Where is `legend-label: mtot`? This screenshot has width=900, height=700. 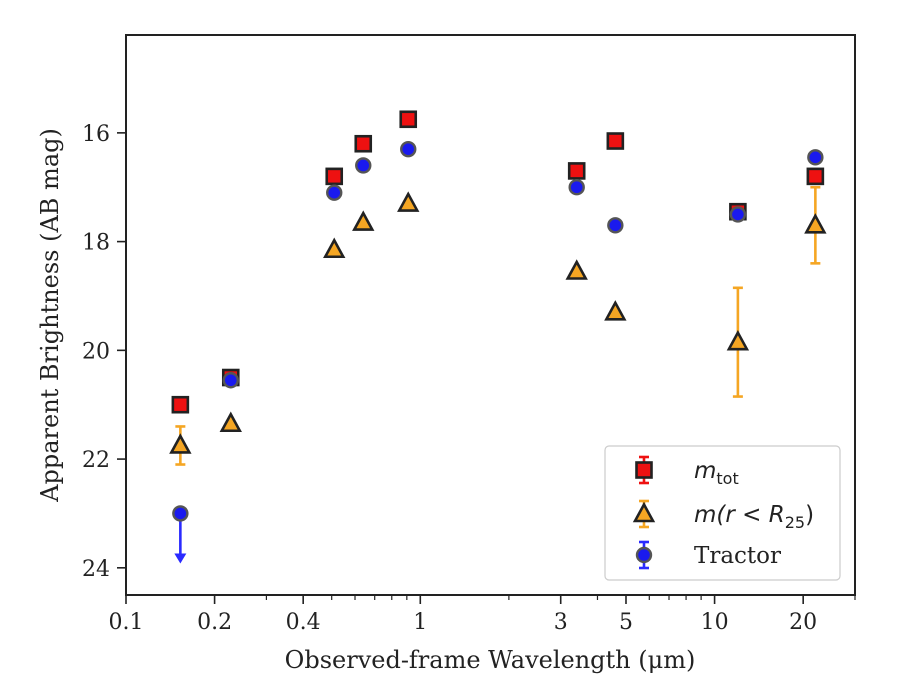
legend-label: mtot is located at coordinates (716, 473).